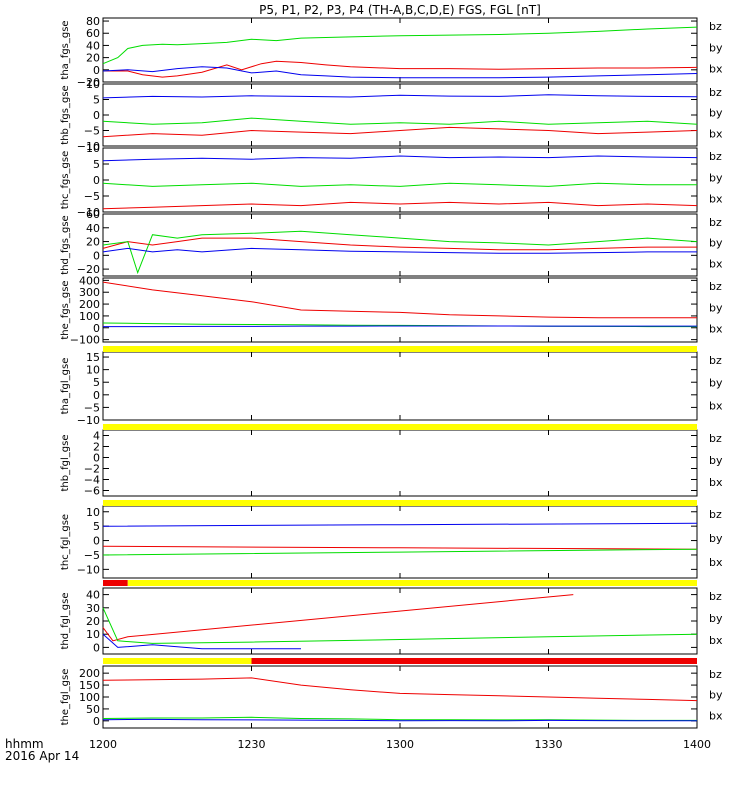 The image size is (750, 800). I want to click on y-tick-label: 2, so click(96, 447).